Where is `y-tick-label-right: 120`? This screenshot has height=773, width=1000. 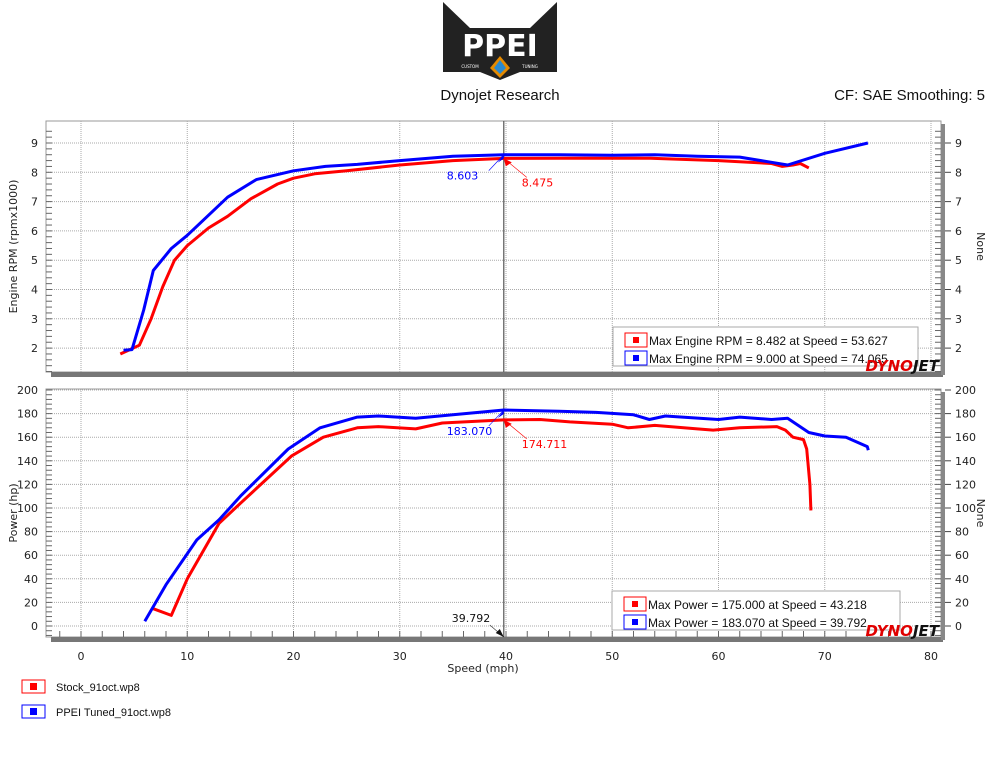
y-tick-label-right: 120 is located at coordinates (965, 484).